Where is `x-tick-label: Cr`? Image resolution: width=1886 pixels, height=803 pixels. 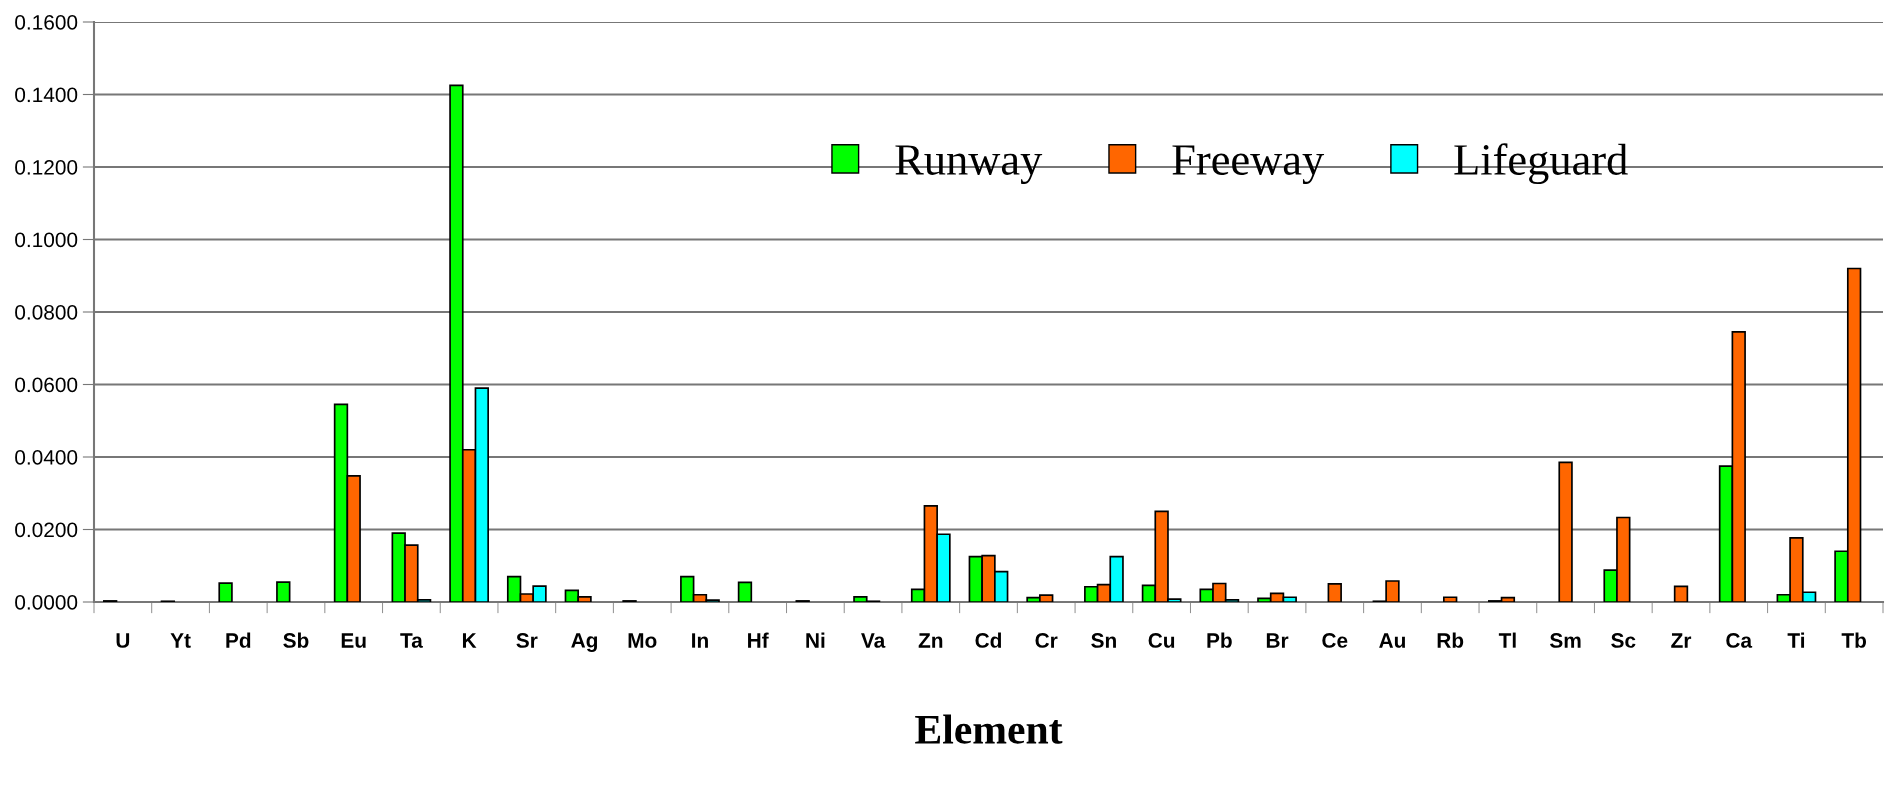 x-tick-label: Cr is located at coordinates (1046, 640).